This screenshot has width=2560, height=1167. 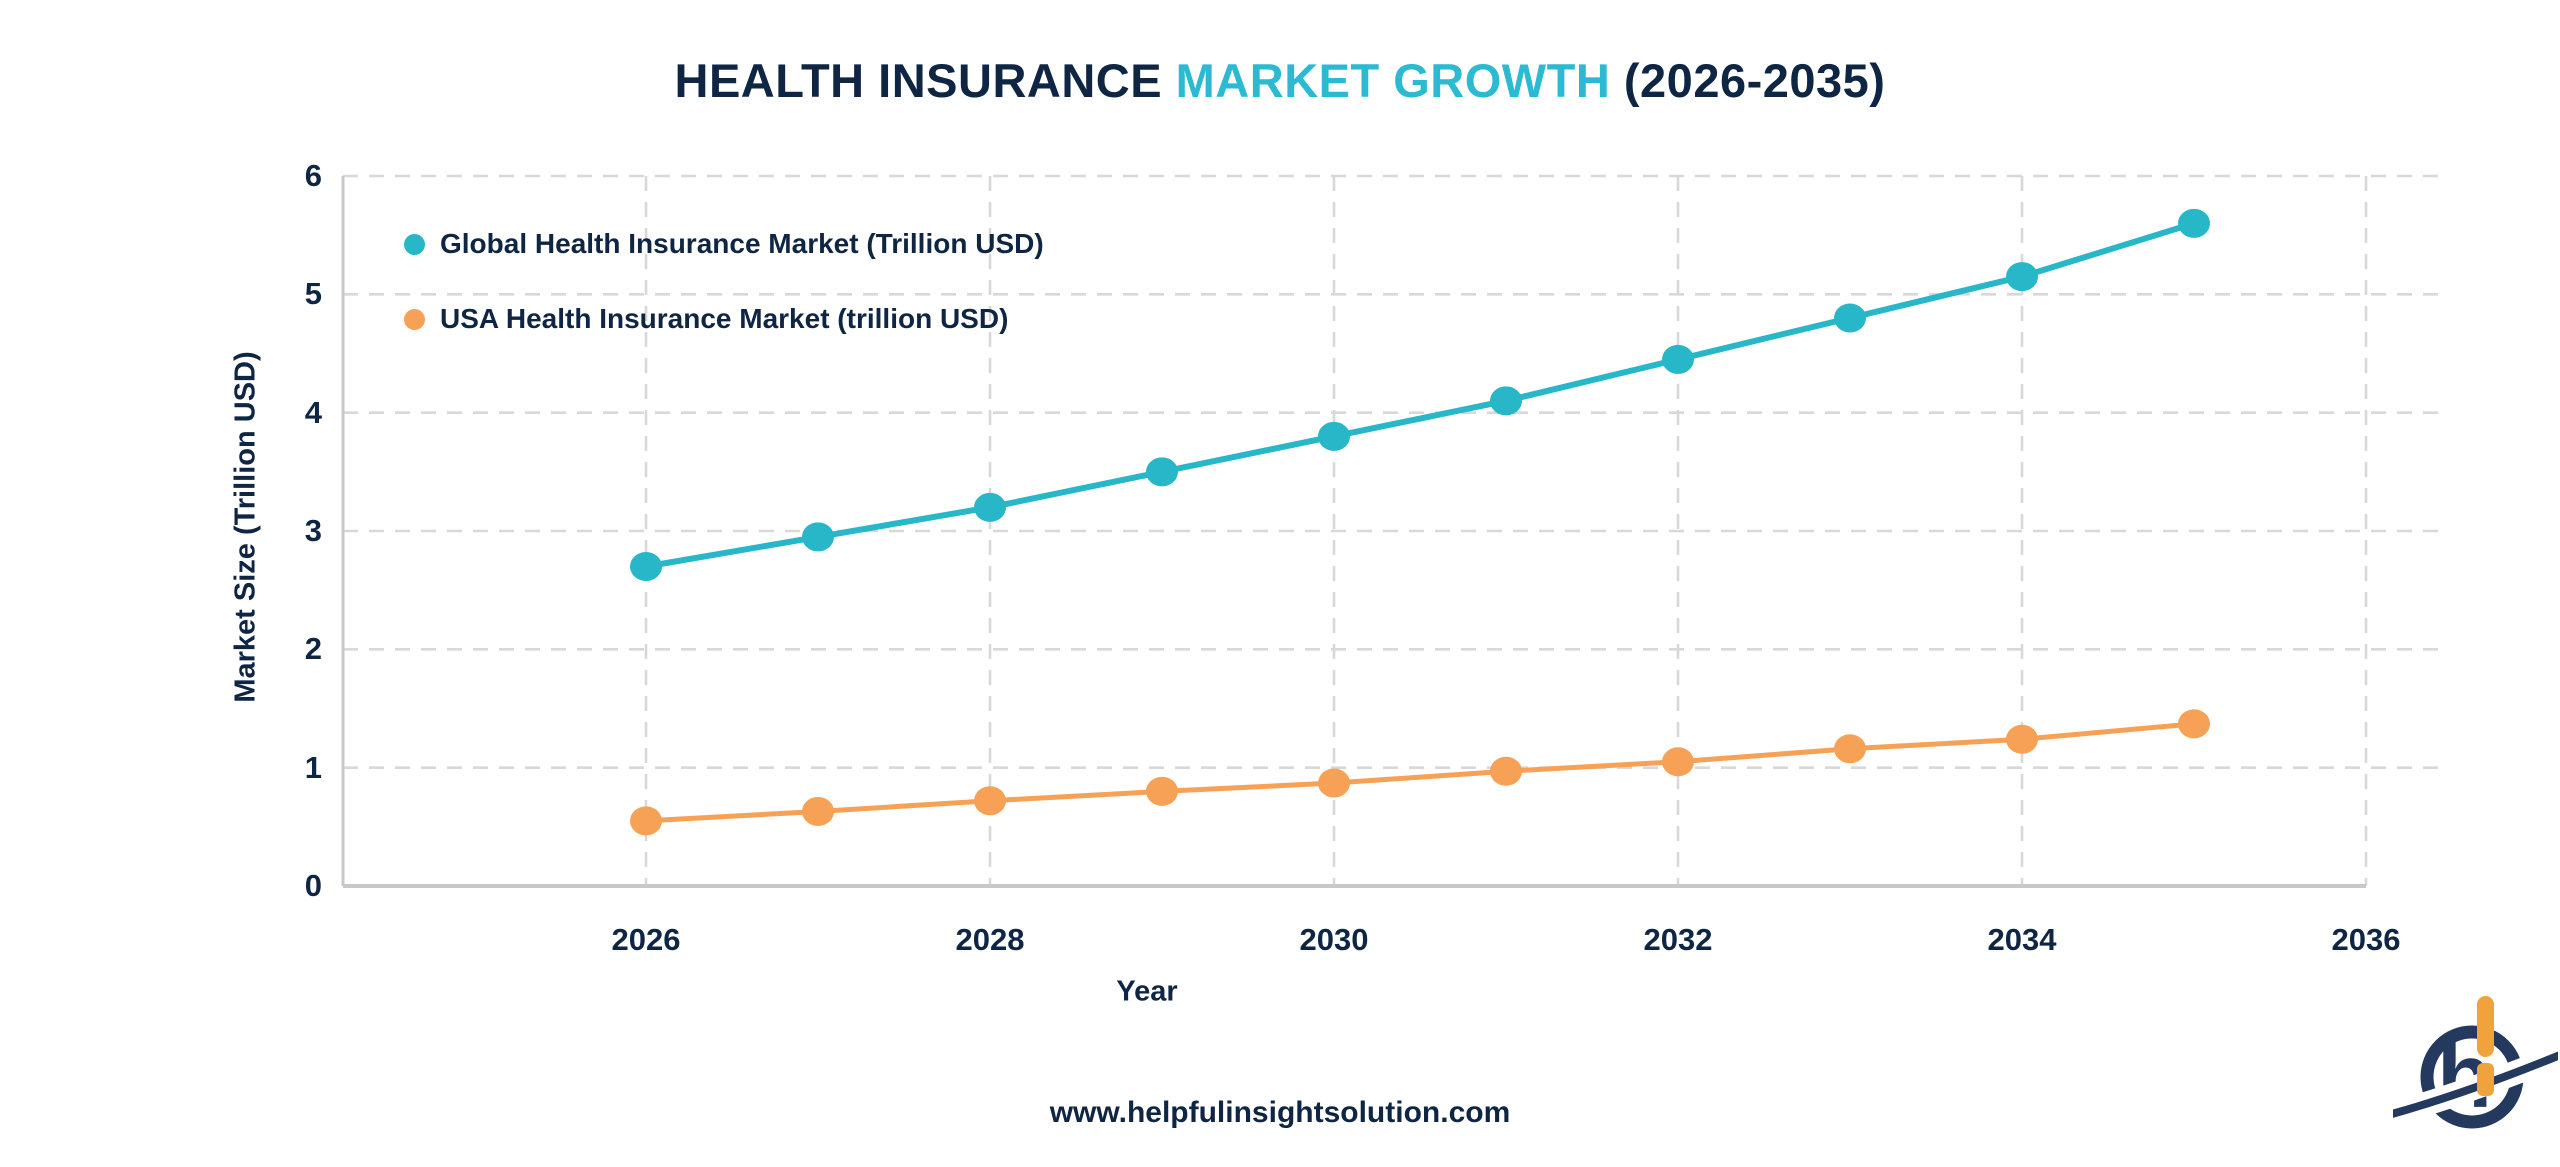 I want to click on y-tick-label: 4, so click(x=313, y=412).